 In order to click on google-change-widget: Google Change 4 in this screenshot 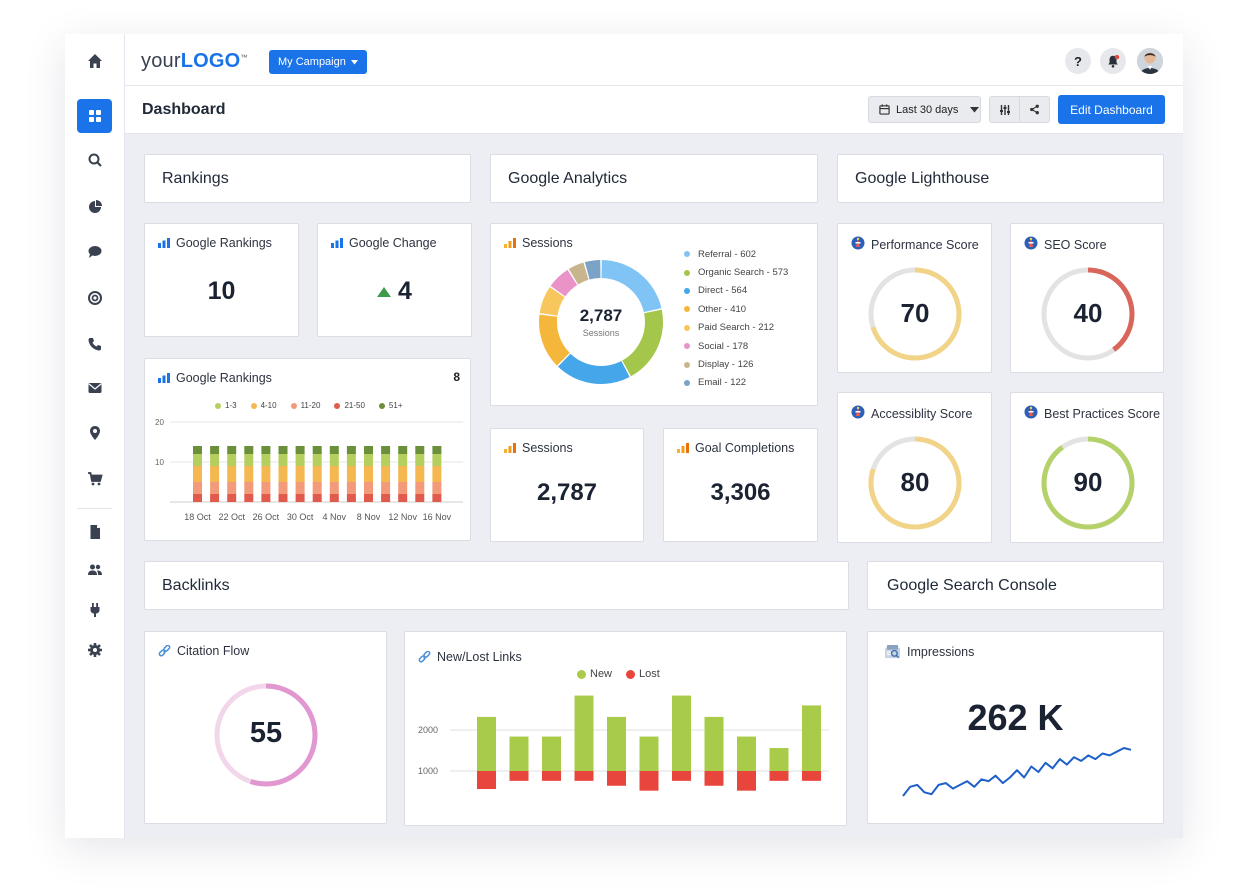, I will do `click(394, 280)`.